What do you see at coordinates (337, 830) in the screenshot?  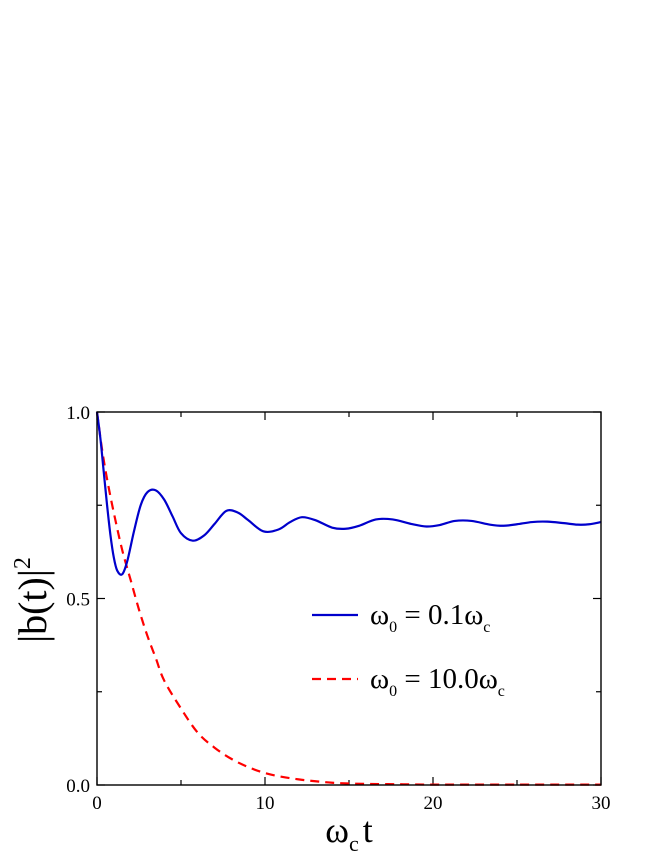 I see `x-axis-title-main: ω` at bounding box center [337, 830].